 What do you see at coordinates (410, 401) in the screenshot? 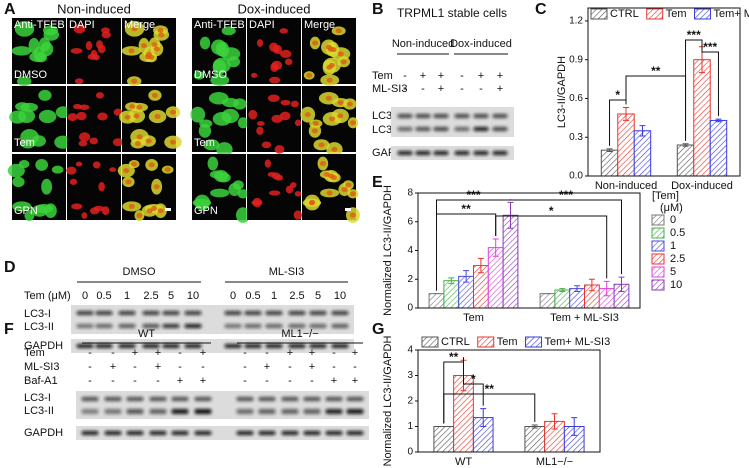
I see `y-tick-label: 2` at bounding box center [410, 401].